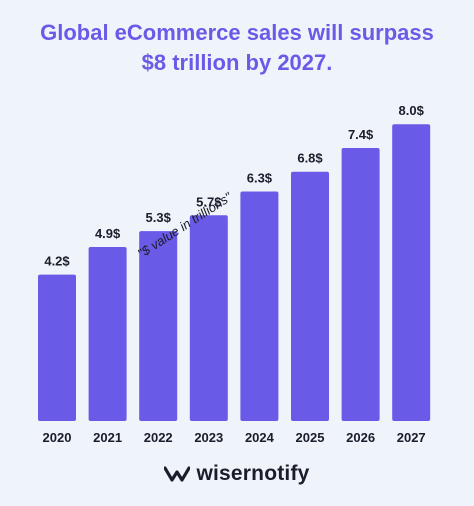 Image resolution: width=474 pixels, height=506 pixels. Describe the element at coordinates (57, 261) in the screenshot. I see `value-label-2020: 4.2$` at that location.